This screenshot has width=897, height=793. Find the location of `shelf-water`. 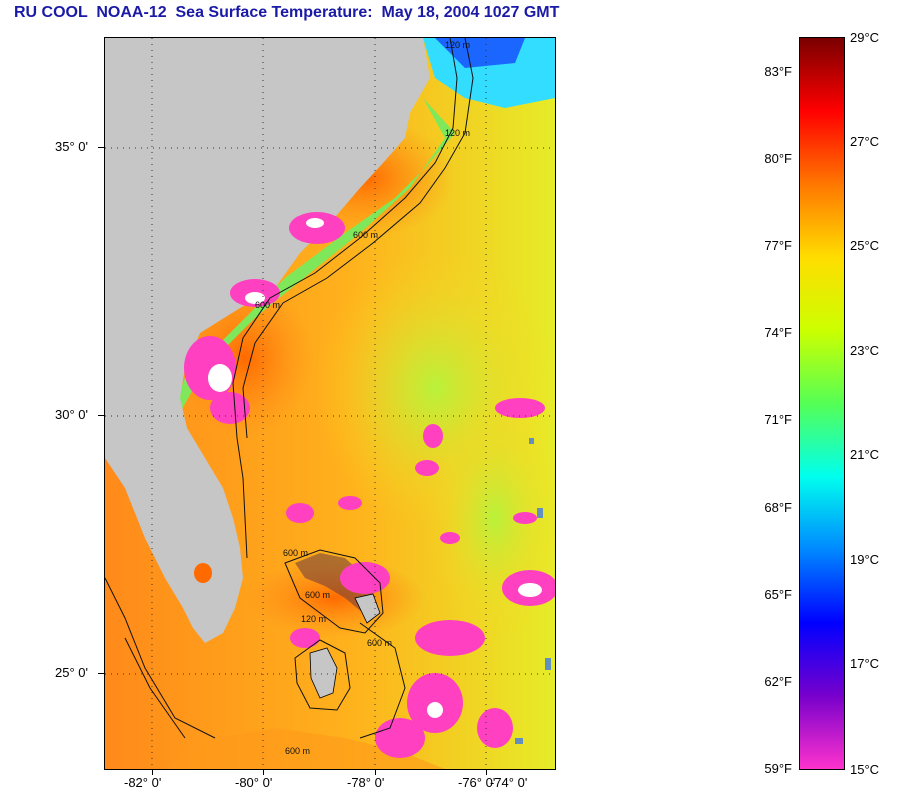

shelf-water is located at coordinates (316, 258).